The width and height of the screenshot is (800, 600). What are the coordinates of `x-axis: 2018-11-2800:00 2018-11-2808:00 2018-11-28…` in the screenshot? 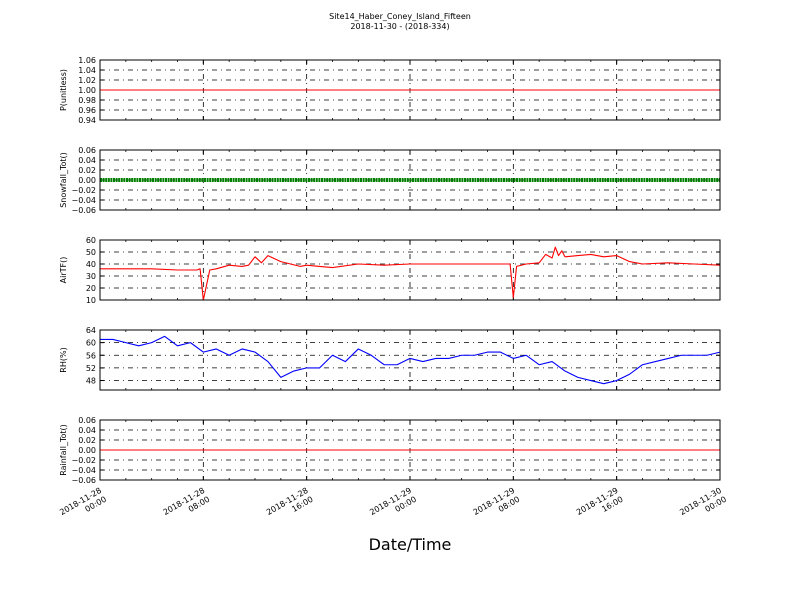 It's located at (393, 506).